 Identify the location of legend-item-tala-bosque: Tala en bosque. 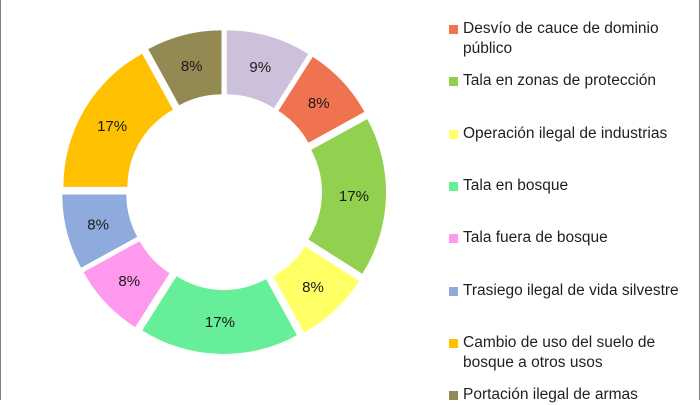
(568, 186).